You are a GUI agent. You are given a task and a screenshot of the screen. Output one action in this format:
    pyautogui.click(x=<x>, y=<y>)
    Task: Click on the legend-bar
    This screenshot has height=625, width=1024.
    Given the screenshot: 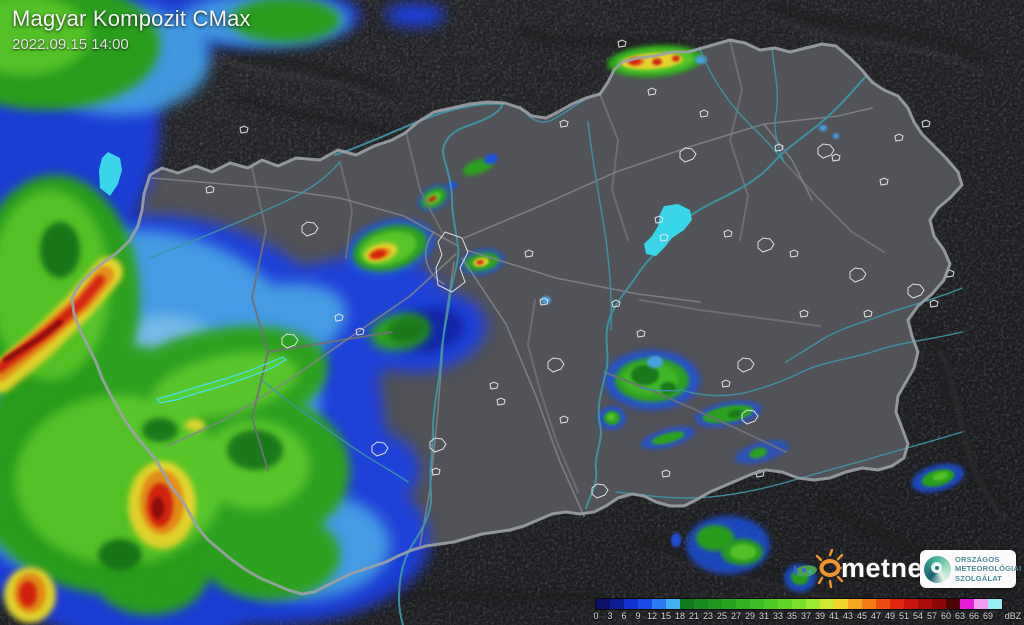 What is the action you would take?
    pyautogui.click(x=799, y=604)
    